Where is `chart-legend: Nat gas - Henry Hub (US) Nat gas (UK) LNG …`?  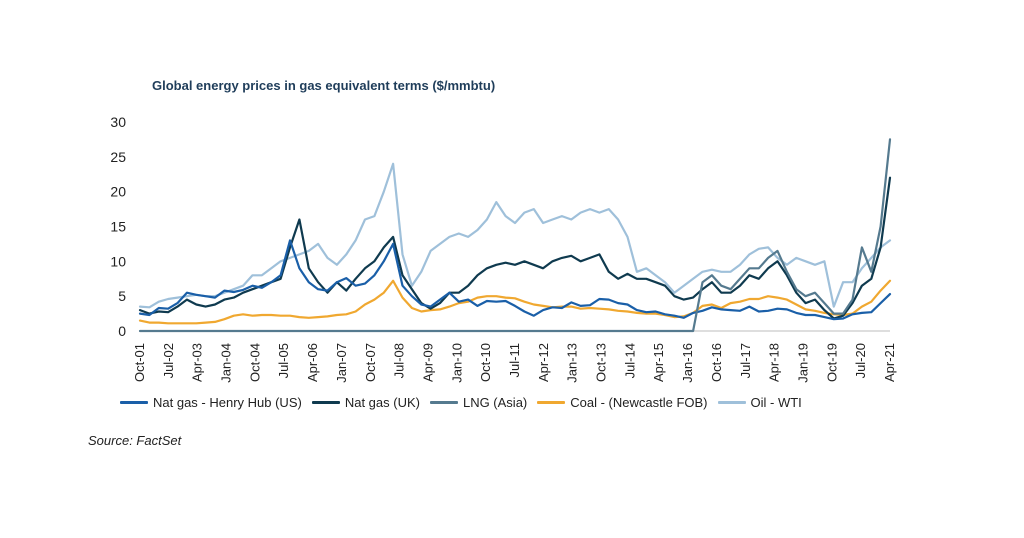 chart-legend: Nat gas - Henry Hub (US) Nat gas (UK) LNG … is located at coordinates (520, 402).